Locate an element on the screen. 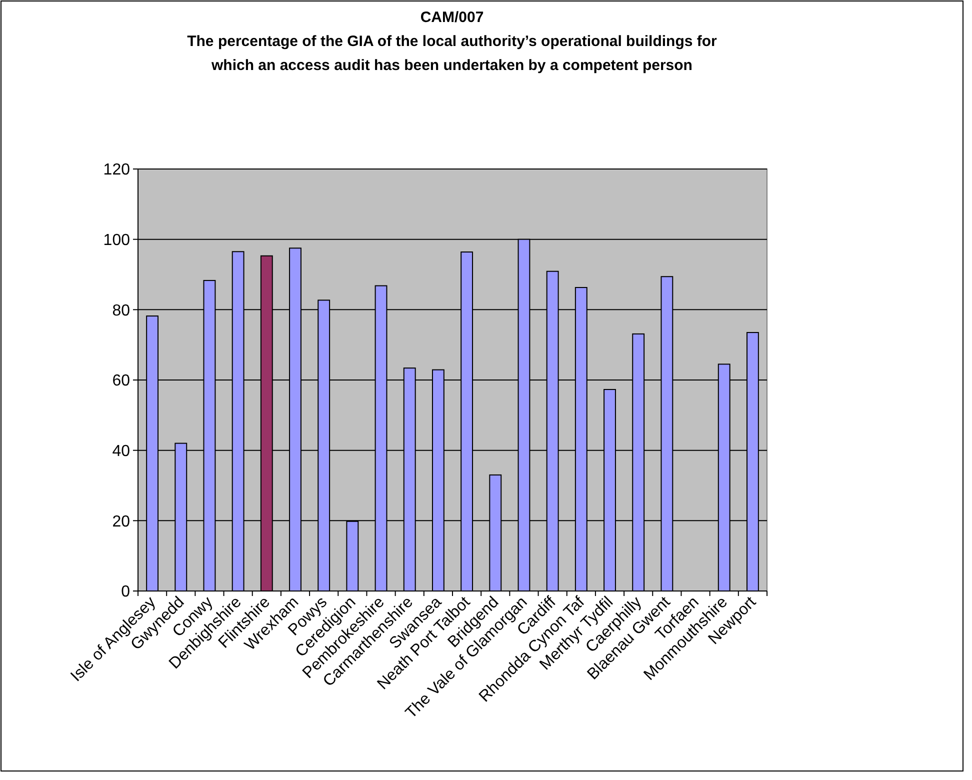  y-tick-label: 80 is located at coordinates (121, 311).